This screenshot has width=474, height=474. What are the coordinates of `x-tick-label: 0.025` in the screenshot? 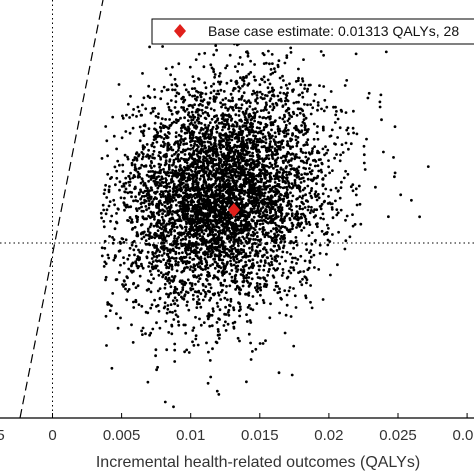 It's located at (398, 435).